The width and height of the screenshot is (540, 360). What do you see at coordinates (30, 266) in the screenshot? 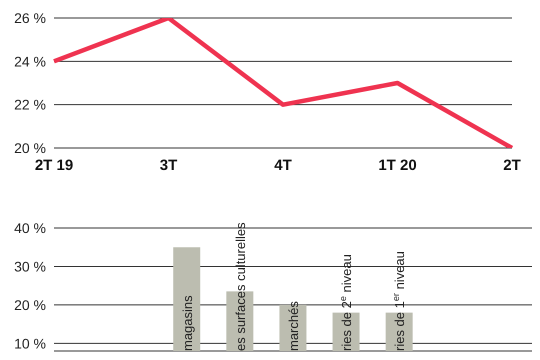
I see `y-tick-label: 30 %` at bounding box center [30, 266].